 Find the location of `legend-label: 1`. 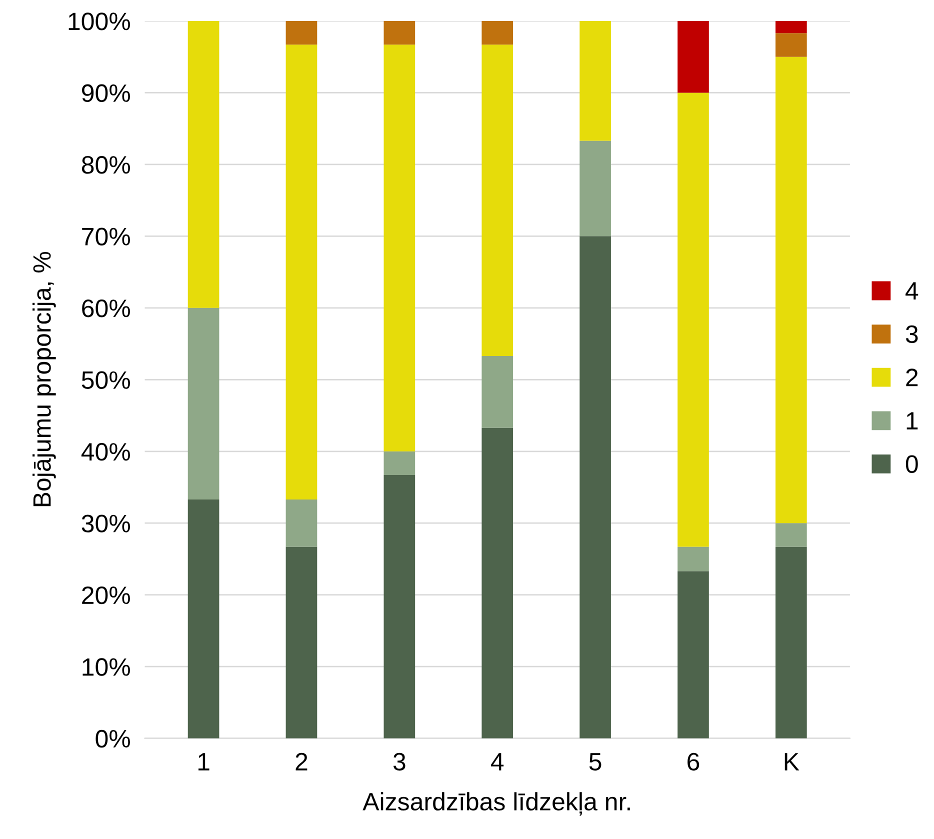

legend-label: 1 is located at coordinates (912, 421).